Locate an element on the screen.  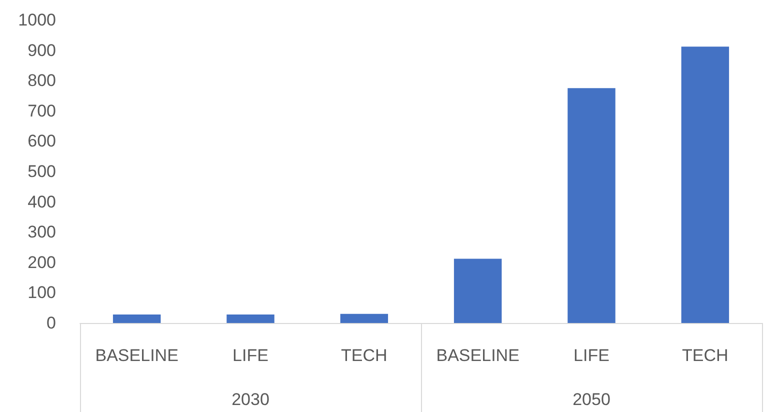
y-tick-label: 900 is located at coordinates (42, 50).